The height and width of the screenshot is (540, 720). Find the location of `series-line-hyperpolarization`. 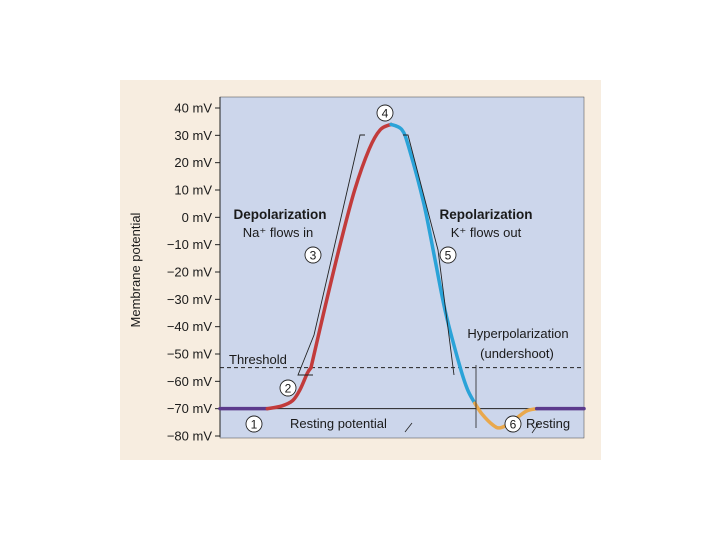

series-line-hyperpolarization is located at coordinates (506, 415).